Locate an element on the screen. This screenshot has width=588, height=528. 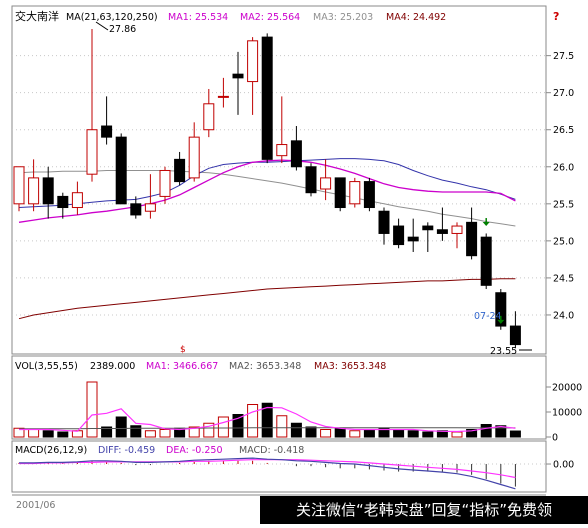
volume-ma1-line is located at coordinates (267, 419).